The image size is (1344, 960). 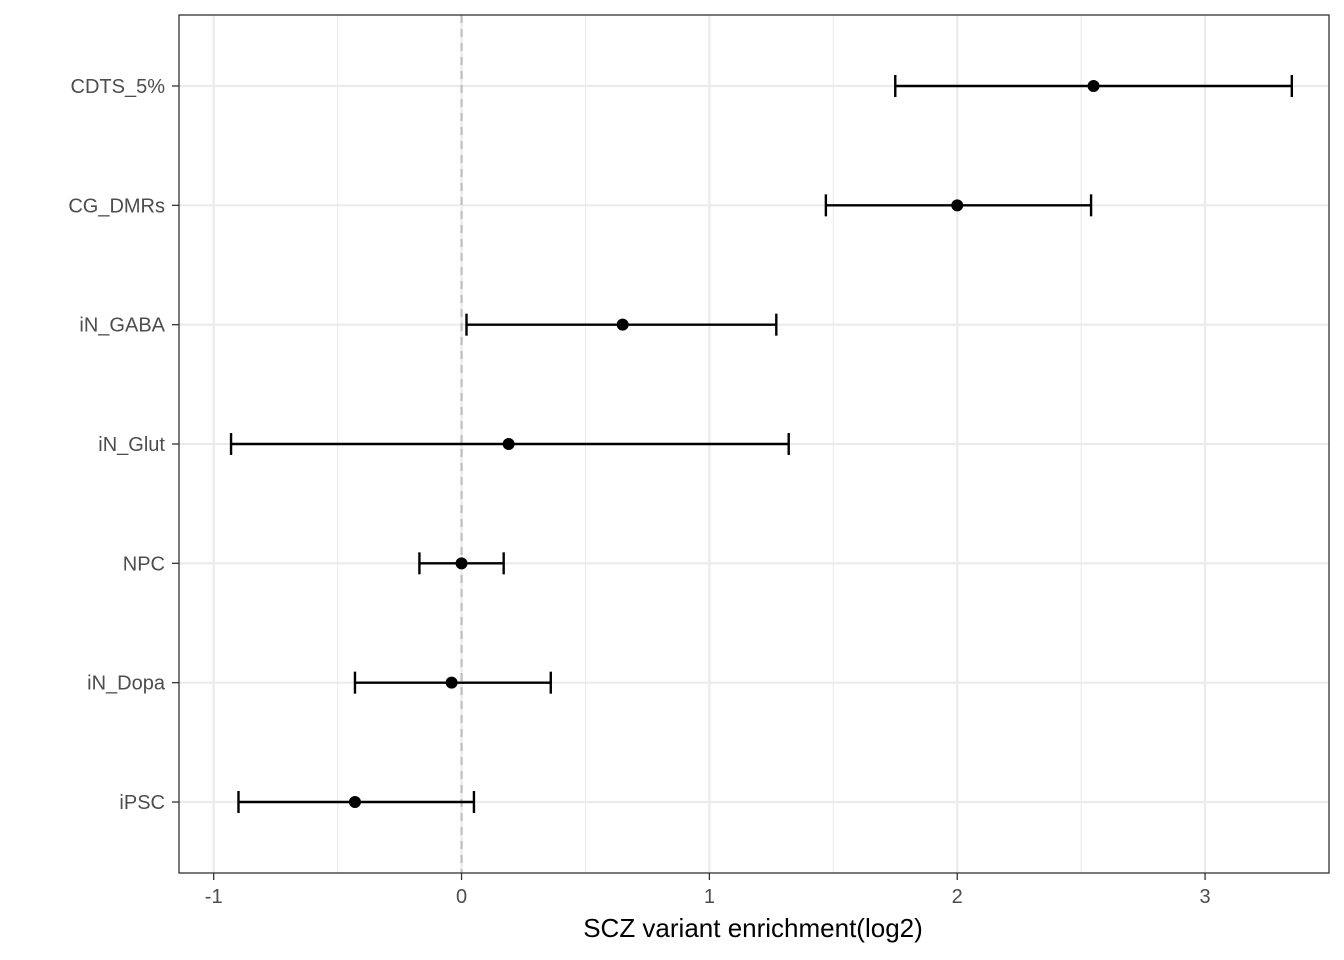 I want to click on y-tick-label: iN_Glut, so click(x=131, y=445).